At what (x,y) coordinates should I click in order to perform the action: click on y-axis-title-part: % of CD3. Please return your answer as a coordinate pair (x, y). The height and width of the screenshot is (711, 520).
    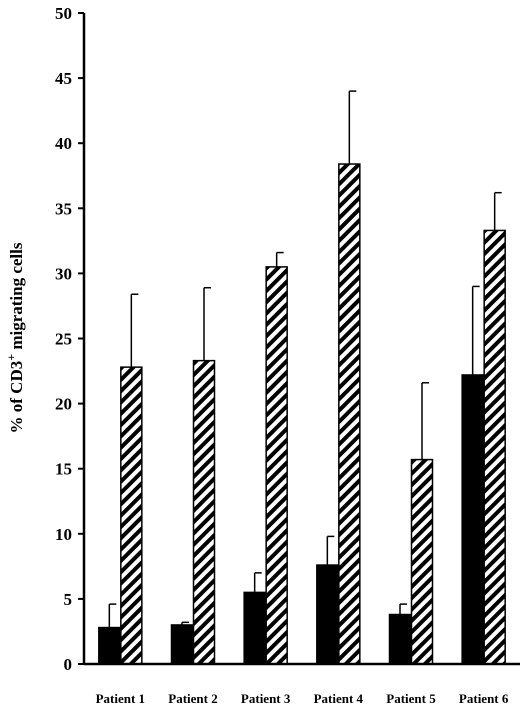
    Looking at the image, I should click on (16, 397).